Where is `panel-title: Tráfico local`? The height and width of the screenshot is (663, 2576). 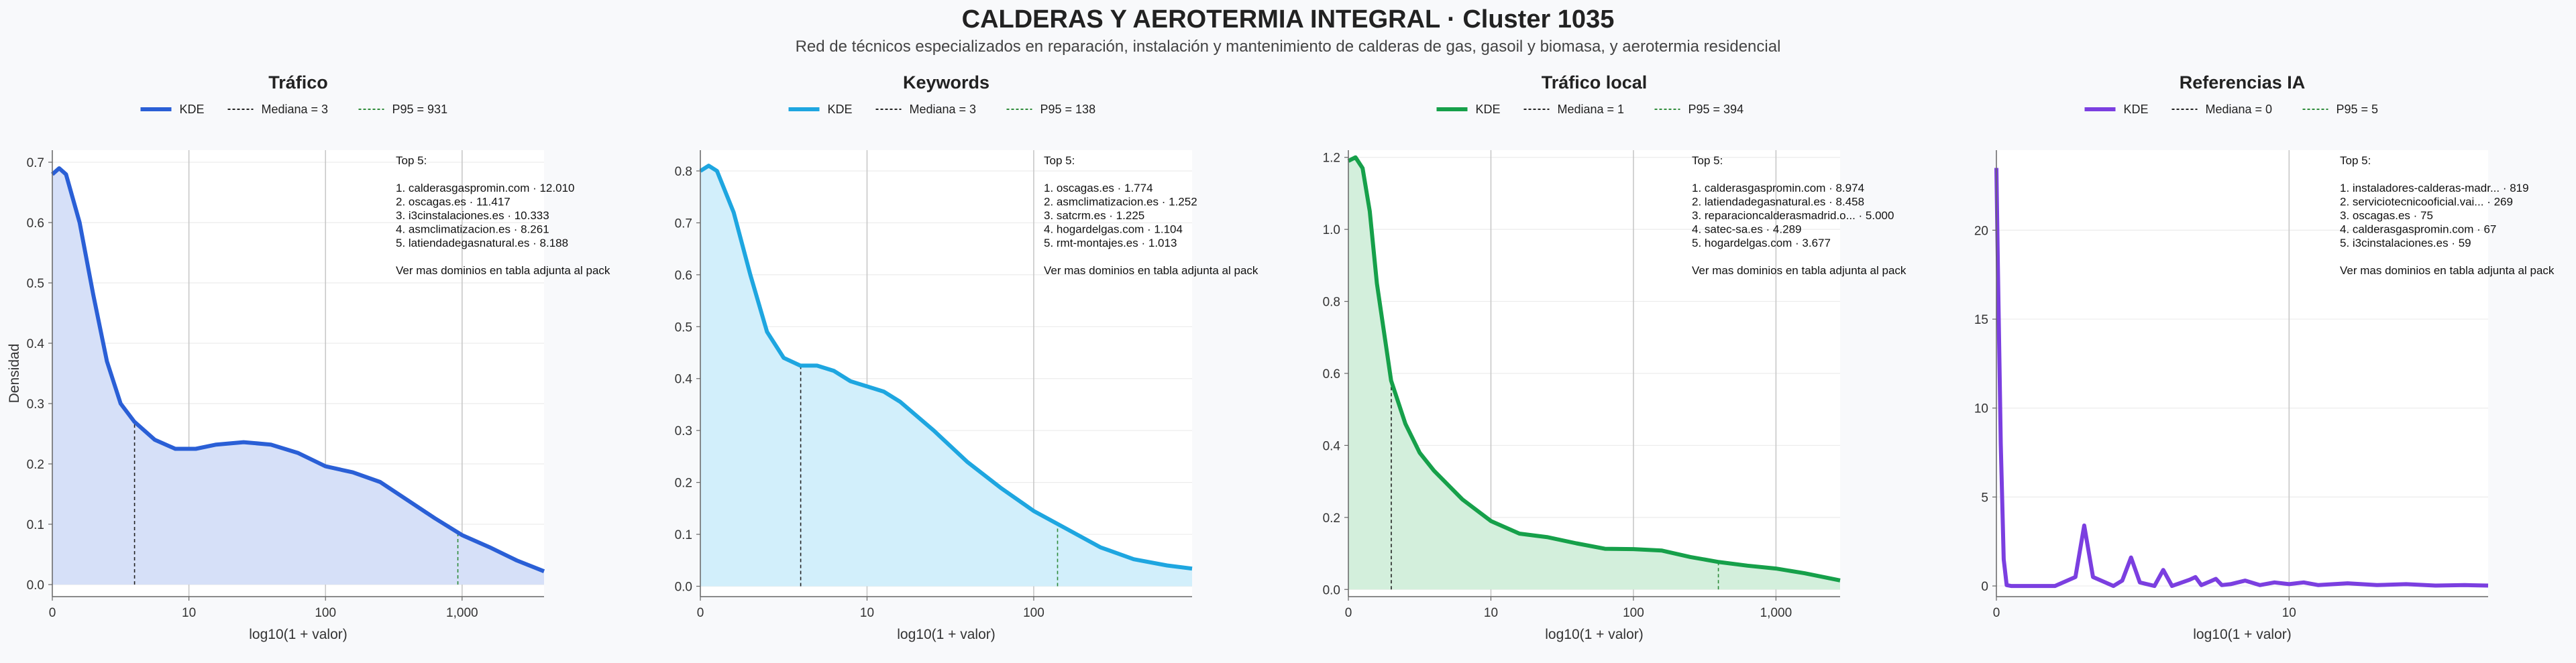
panel-title: Tráfico local is located at coordinates (1595, 82).